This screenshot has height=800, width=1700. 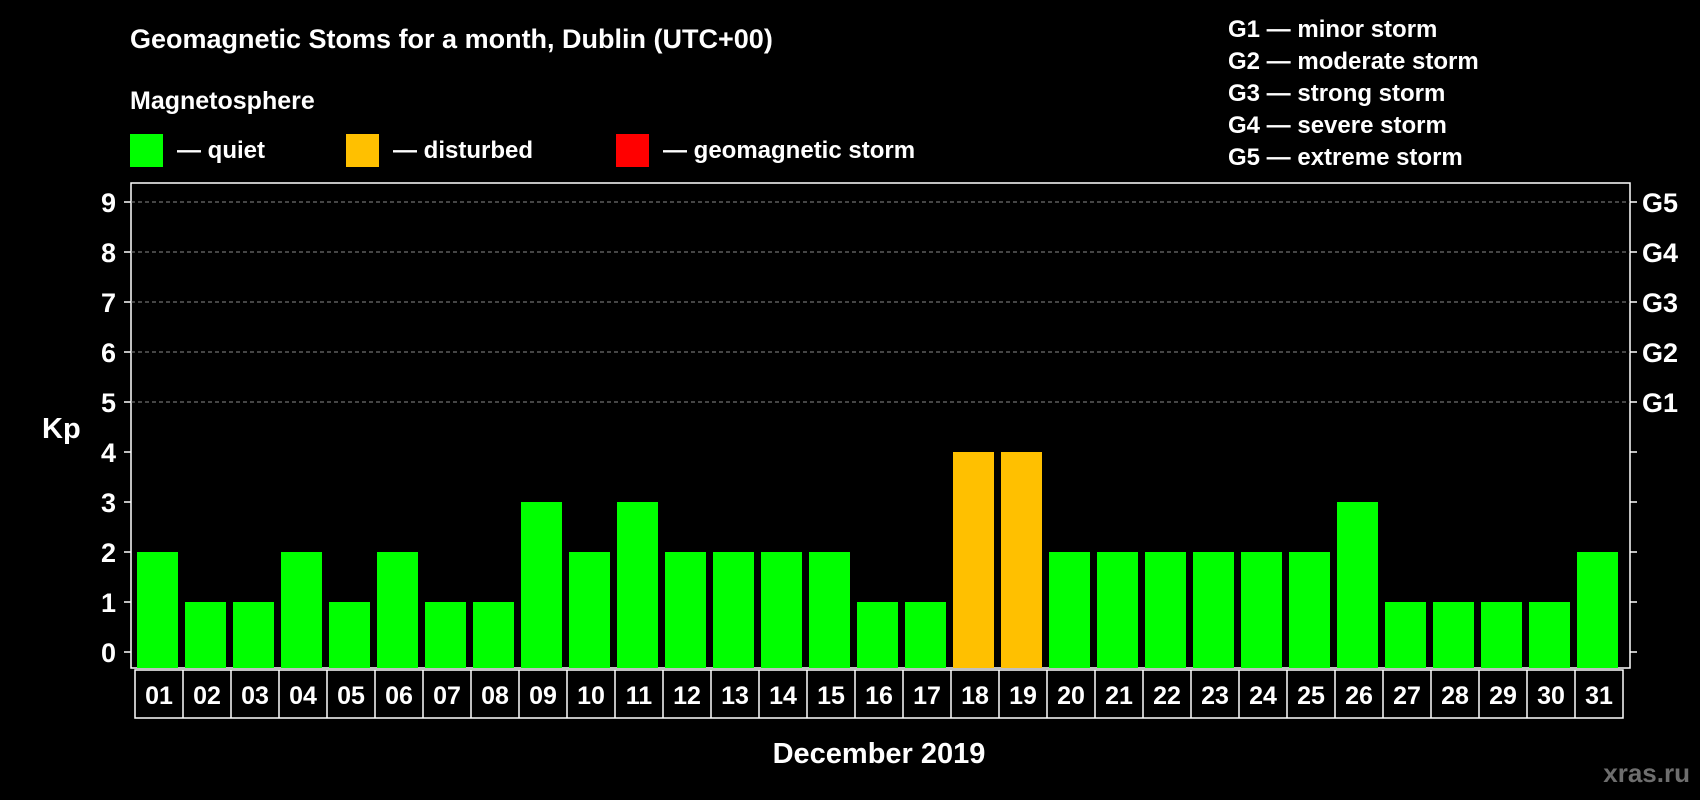 What do you see at coordinates (222, 101) in the screenshot?
I see `legend-heading: Magnetosphere` at bounding box center [222, 101].